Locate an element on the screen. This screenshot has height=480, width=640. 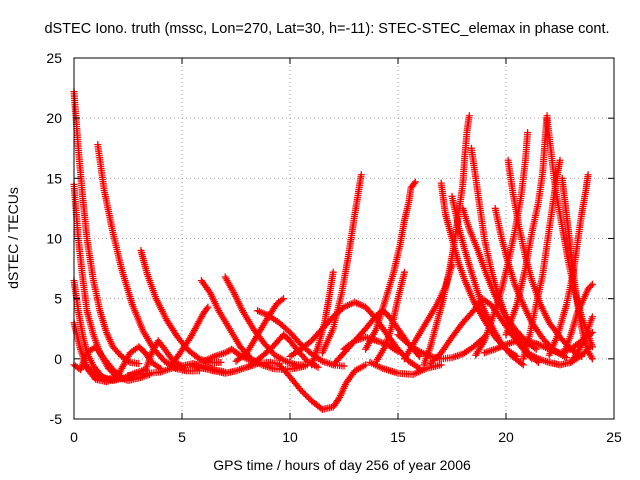
x-tick-label: 25 is located at coordinates (614, 437).